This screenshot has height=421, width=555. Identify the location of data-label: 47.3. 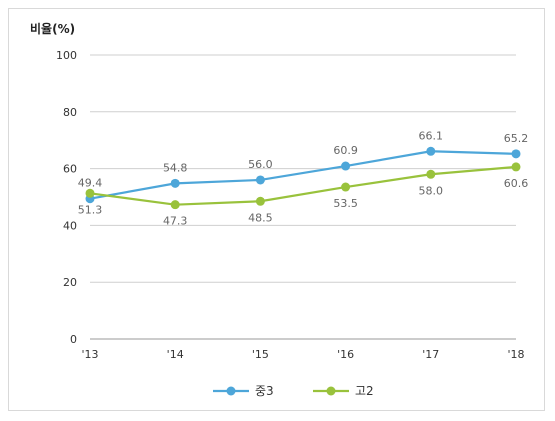
(175, 221).